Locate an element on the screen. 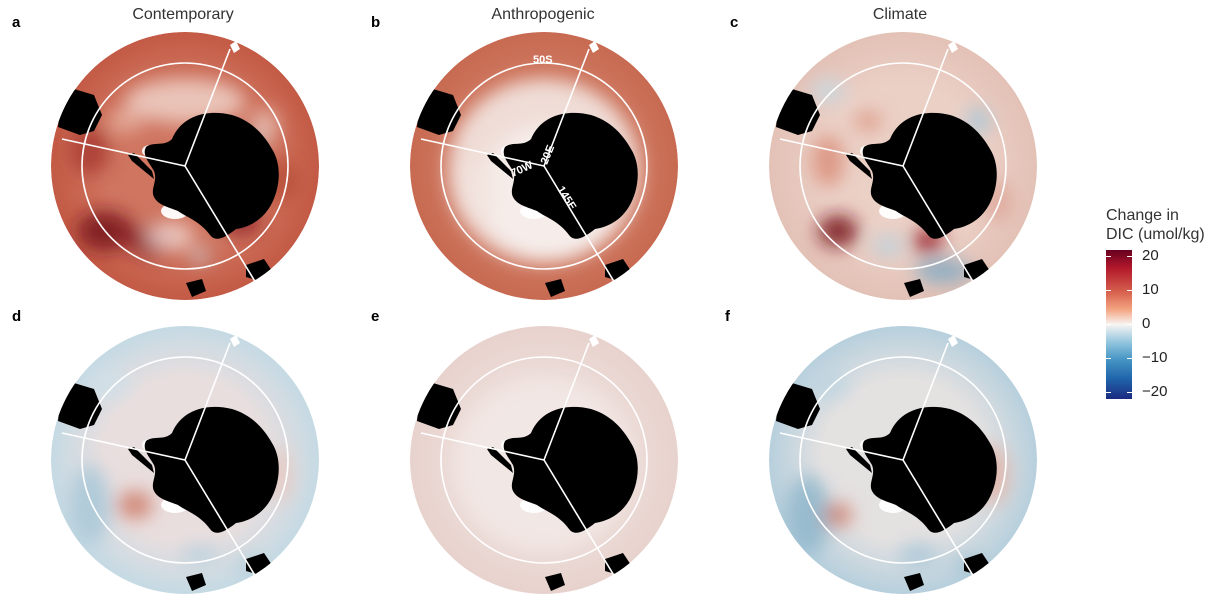  panel-letter-a: a is located at coordinates (16, 22).